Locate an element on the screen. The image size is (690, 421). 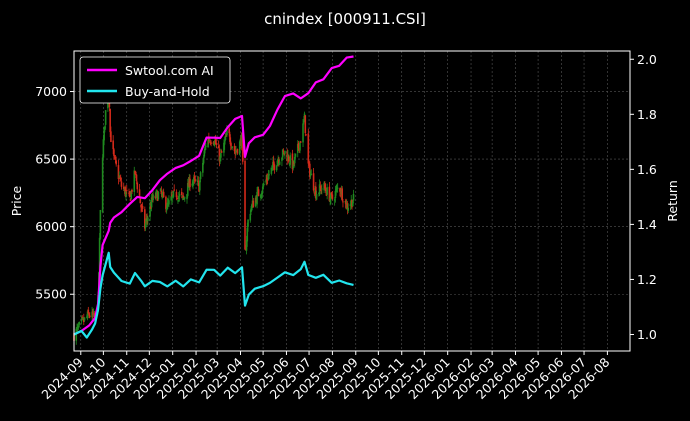
legend-box is located at coordinates (155, 80).